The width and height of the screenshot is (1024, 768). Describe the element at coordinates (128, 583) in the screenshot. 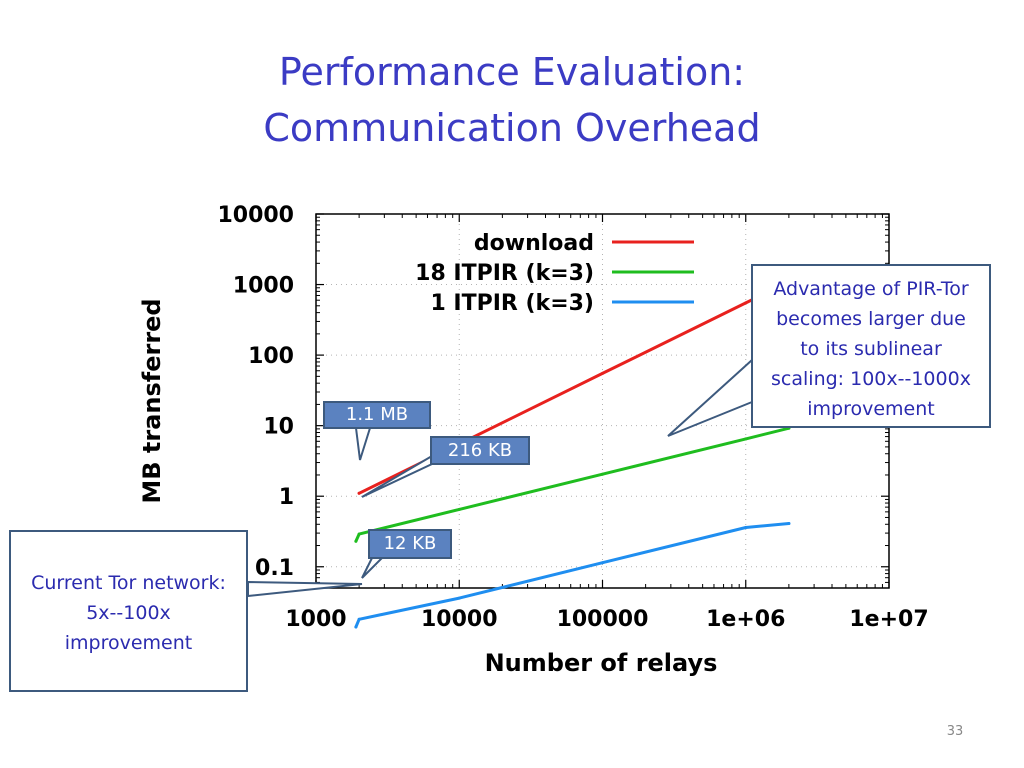

I see `tor-callout-line-1: Current Tor network:` at that location.